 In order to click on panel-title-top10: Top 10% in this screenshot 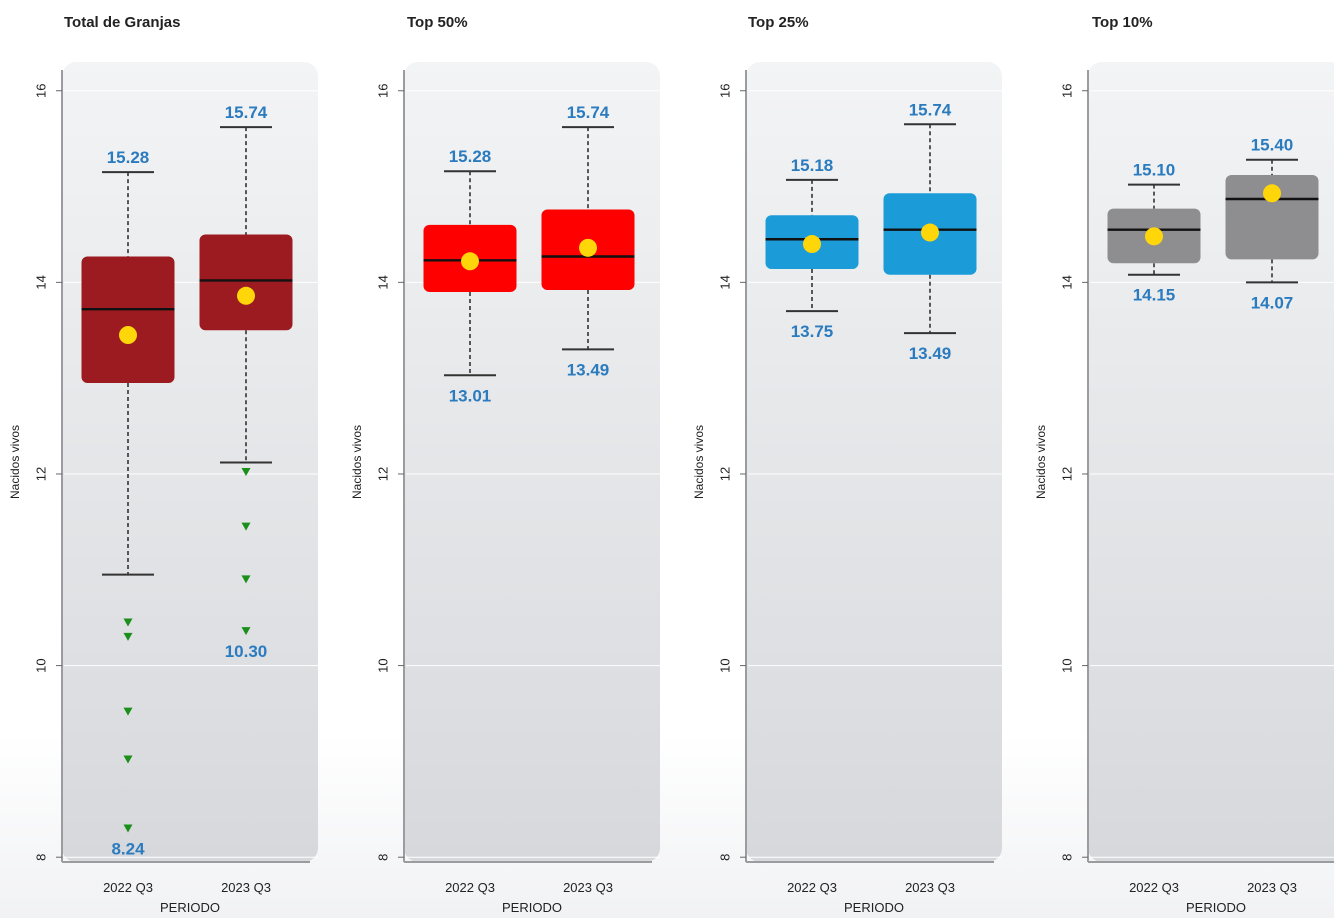, I will do `click(1122, 22)`.